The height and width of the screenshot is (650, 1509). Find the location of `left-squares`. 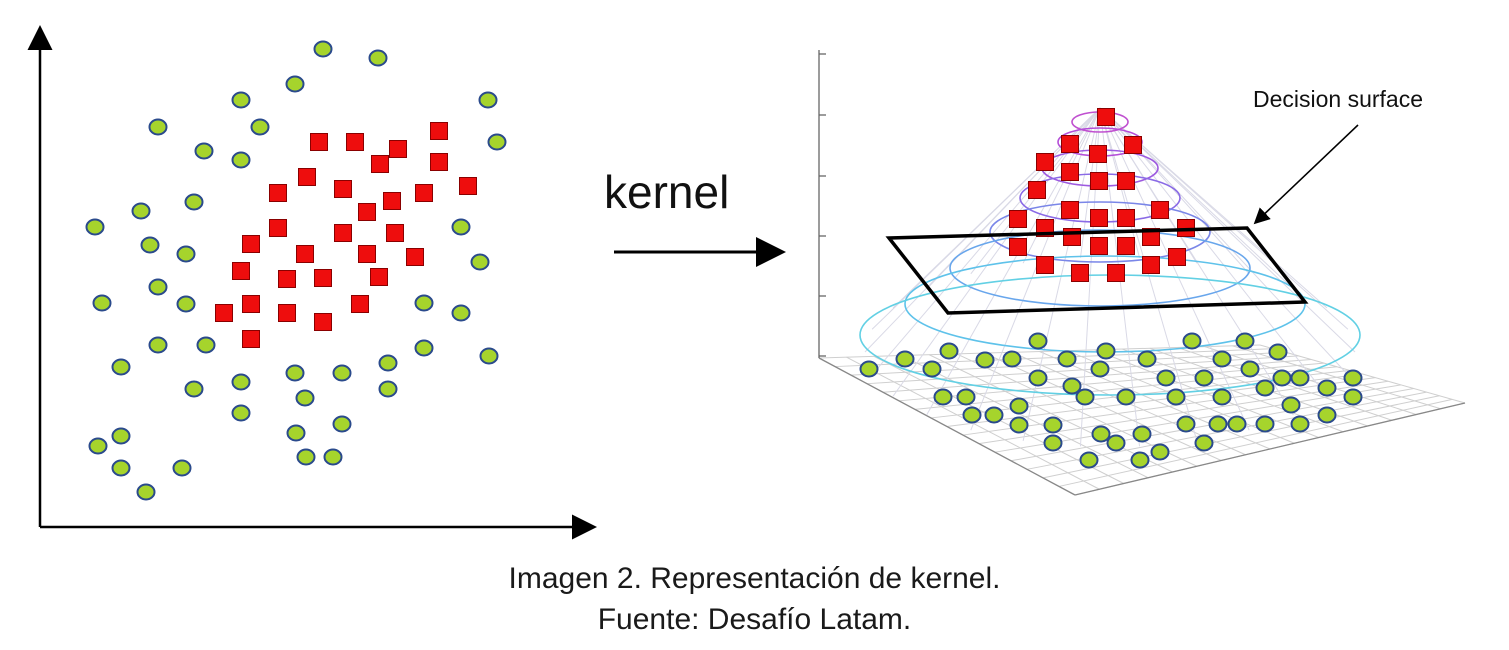

left-squares is located at coordinates (346, 235).